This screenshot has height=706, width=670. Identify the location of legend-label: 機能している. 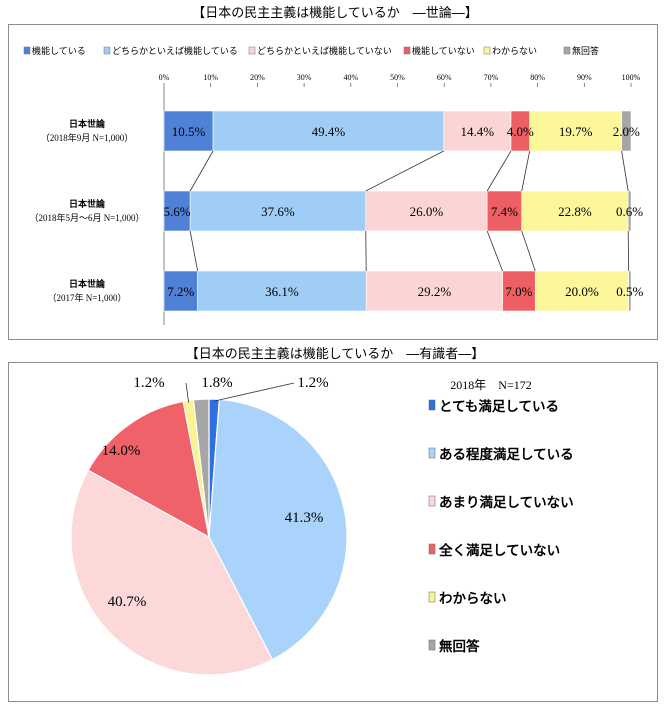
(59, 51).